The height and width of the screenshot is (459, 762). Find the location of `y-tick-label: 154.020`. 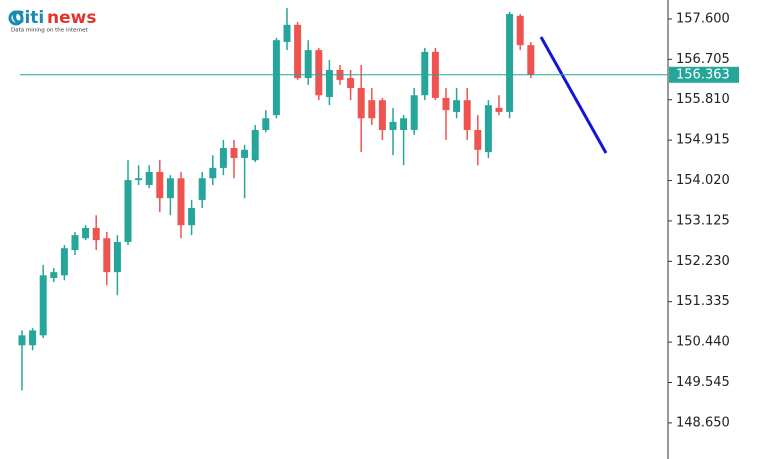

y-tick-label: 154.020 is located at coordinates (703, 180).